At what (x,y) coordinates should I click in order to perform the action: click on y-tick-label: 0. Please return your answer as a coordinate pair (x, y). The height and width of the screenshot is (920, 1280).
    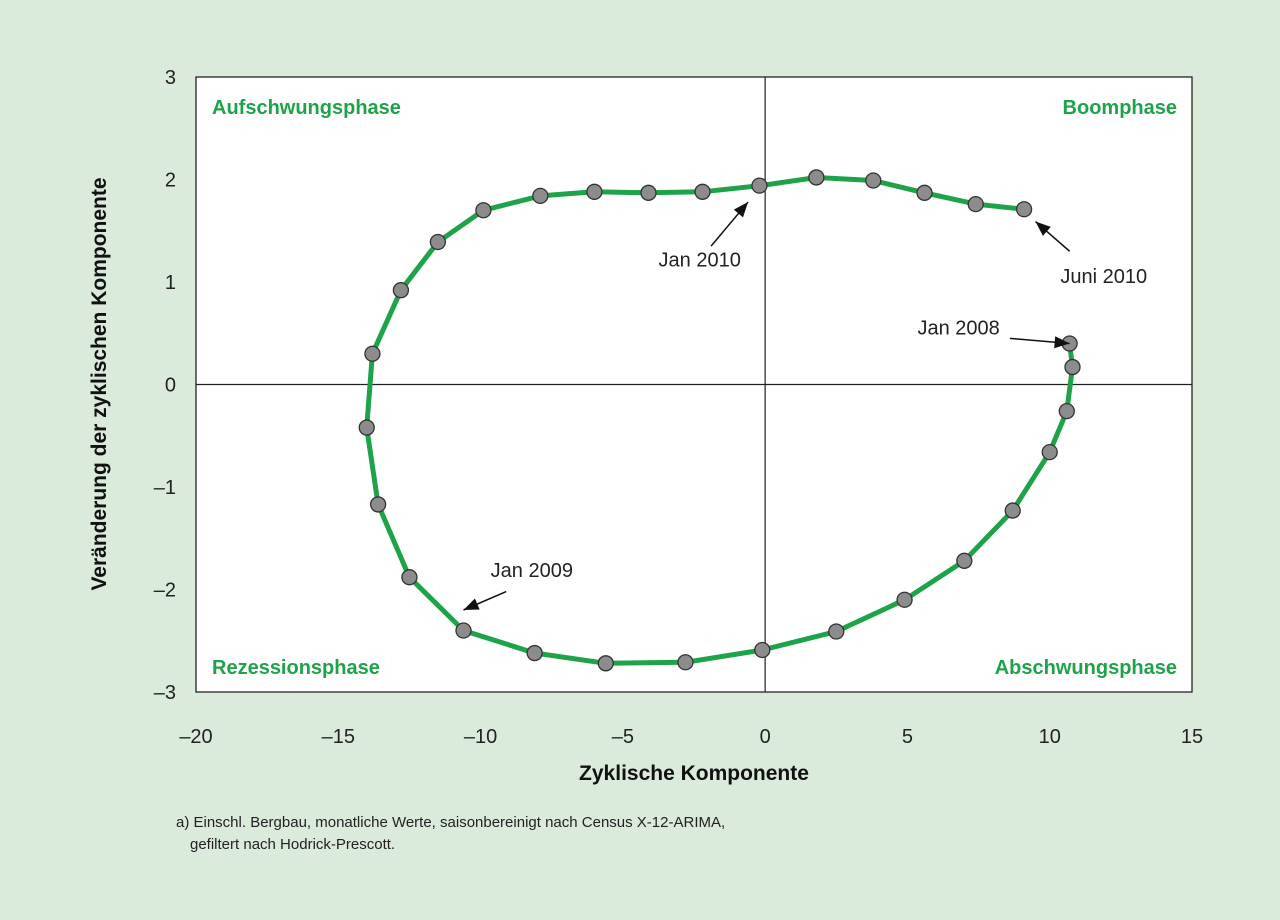
    Looking at the image, I should click on (170, 386).